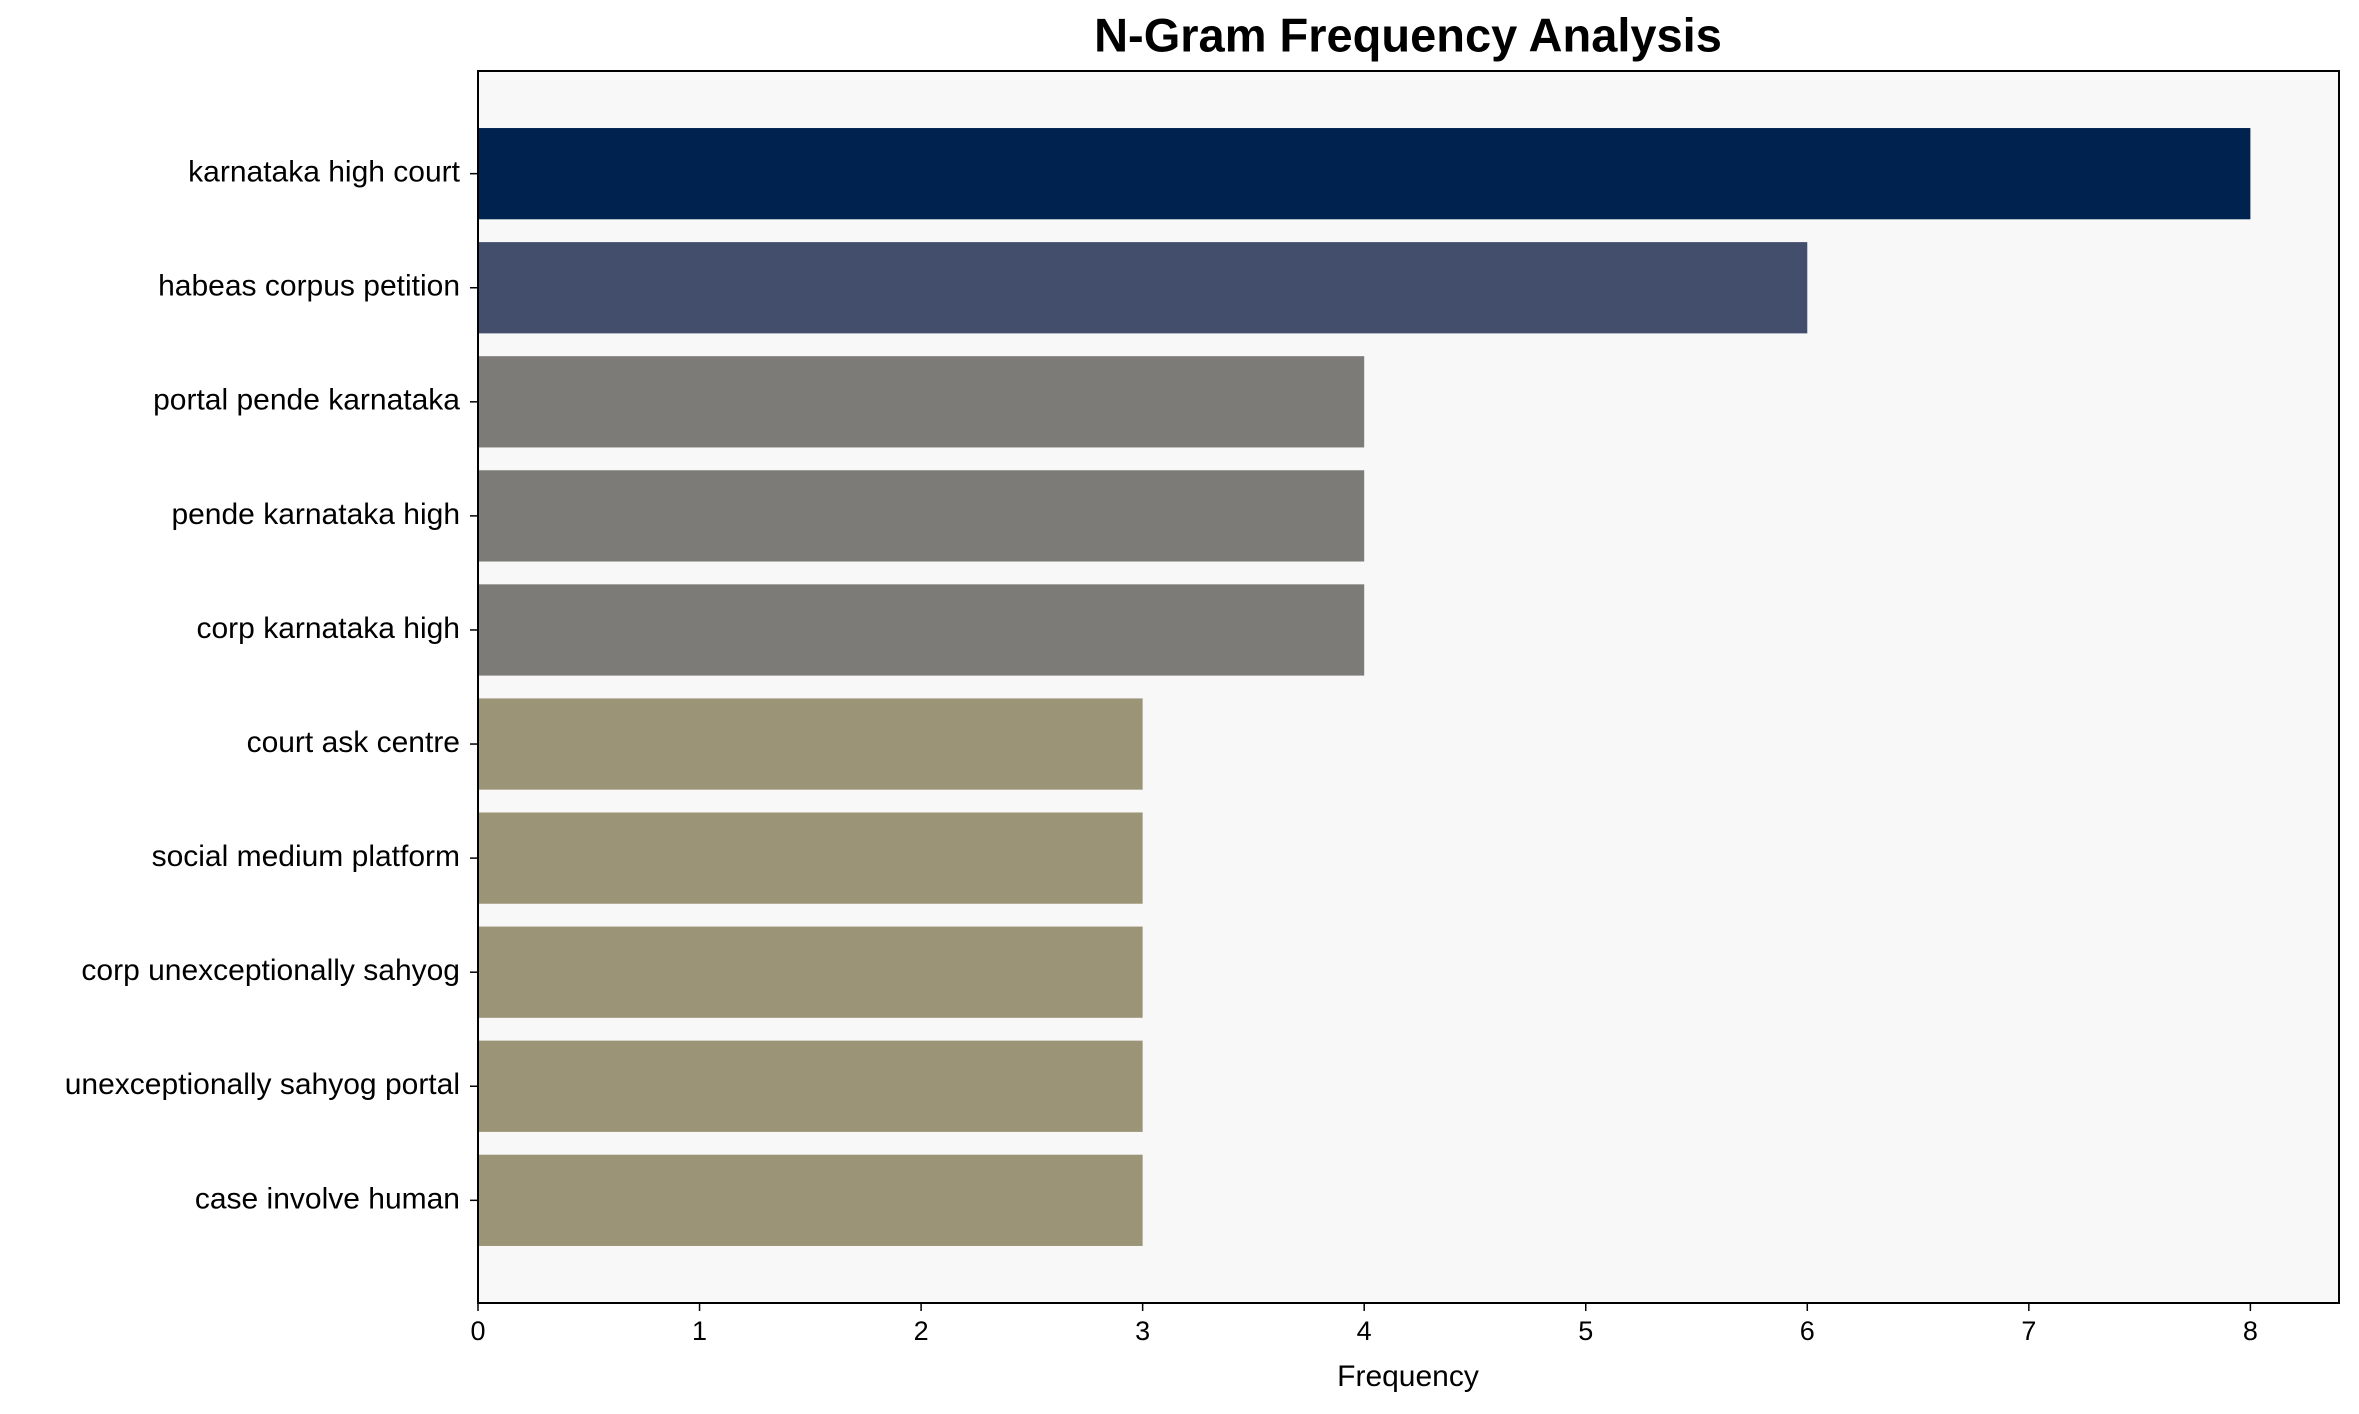  I want to click on chart-title: N-Gram Frequency Analysis, so click(1408, 34).